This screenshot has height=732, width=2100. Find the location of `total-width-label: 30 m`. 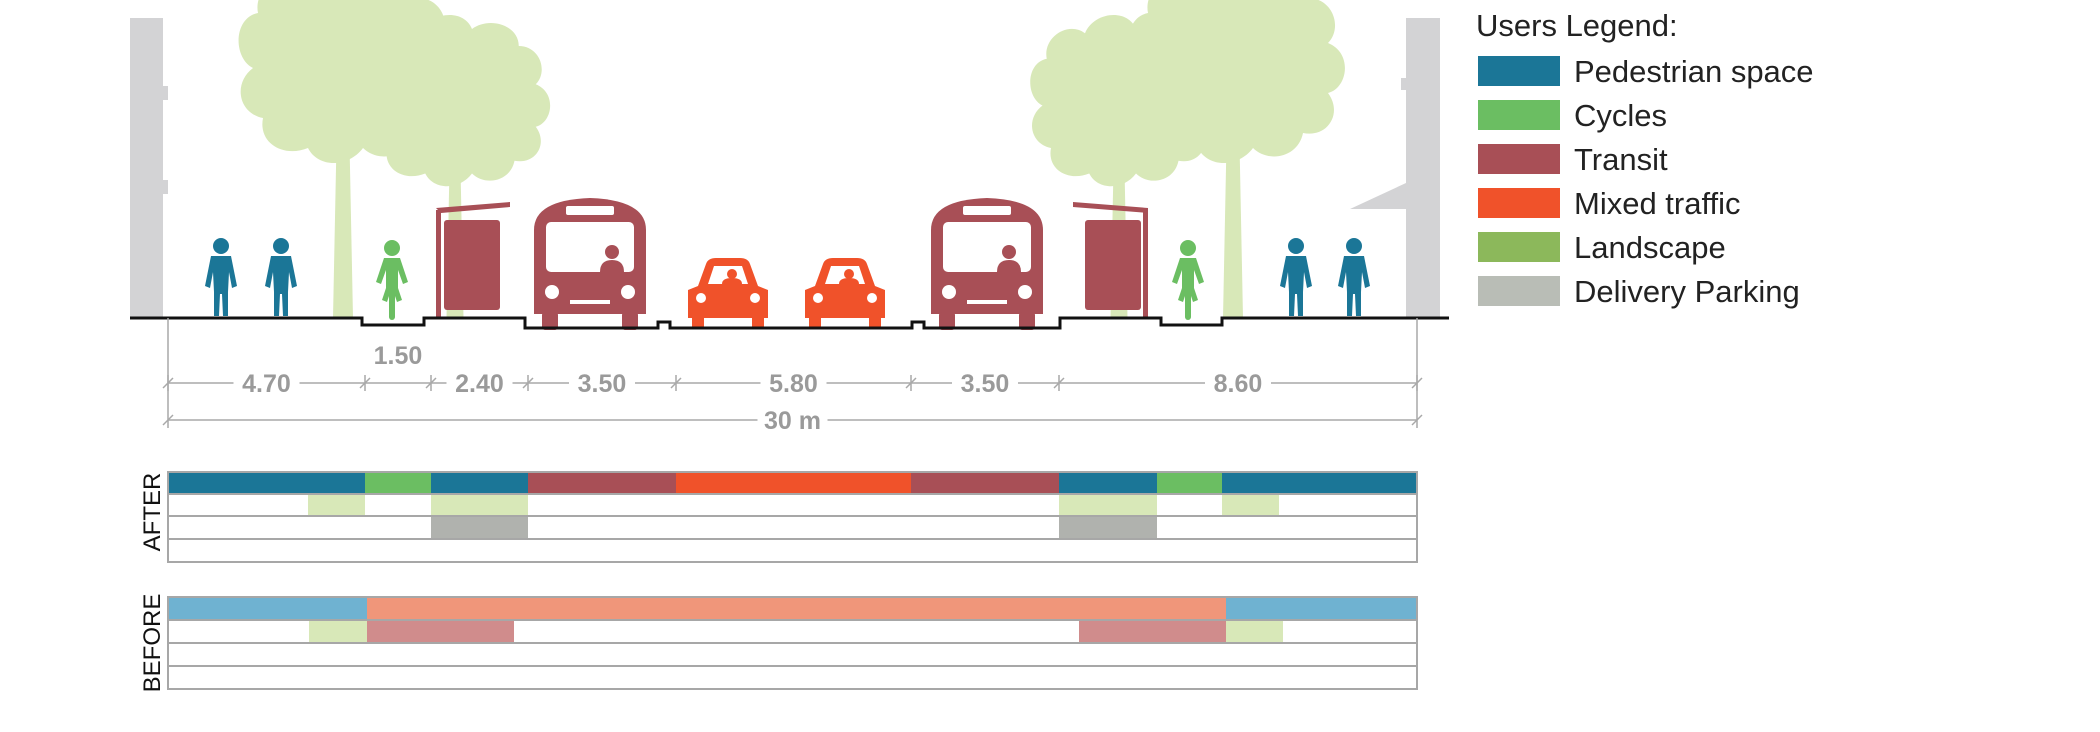

total-width-label: 30 m is located at coordinates (792, 421).